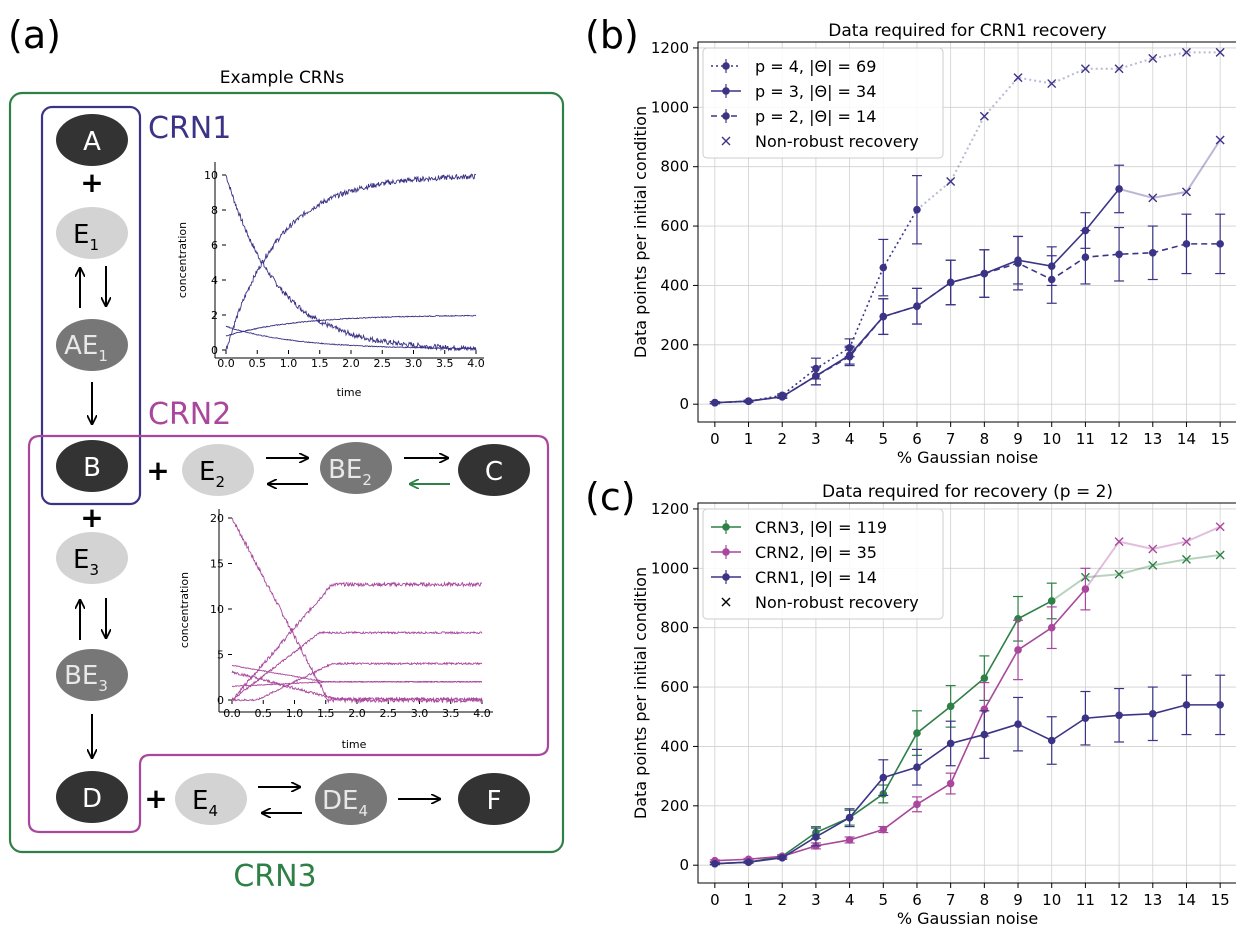 This screenshot has width=1236, height=925. What do you see at coordinates (212, 474) in the screenshot?
I see `svg-text: E2` at bounding box center [212, 474].